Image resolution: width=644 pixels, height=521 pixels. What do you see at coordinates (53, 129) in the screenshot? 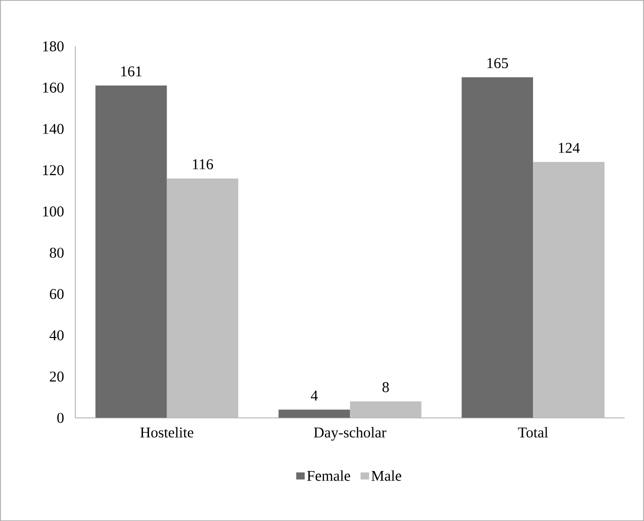
I see `y-tick-label: 140` at bounding box center [53, 129].